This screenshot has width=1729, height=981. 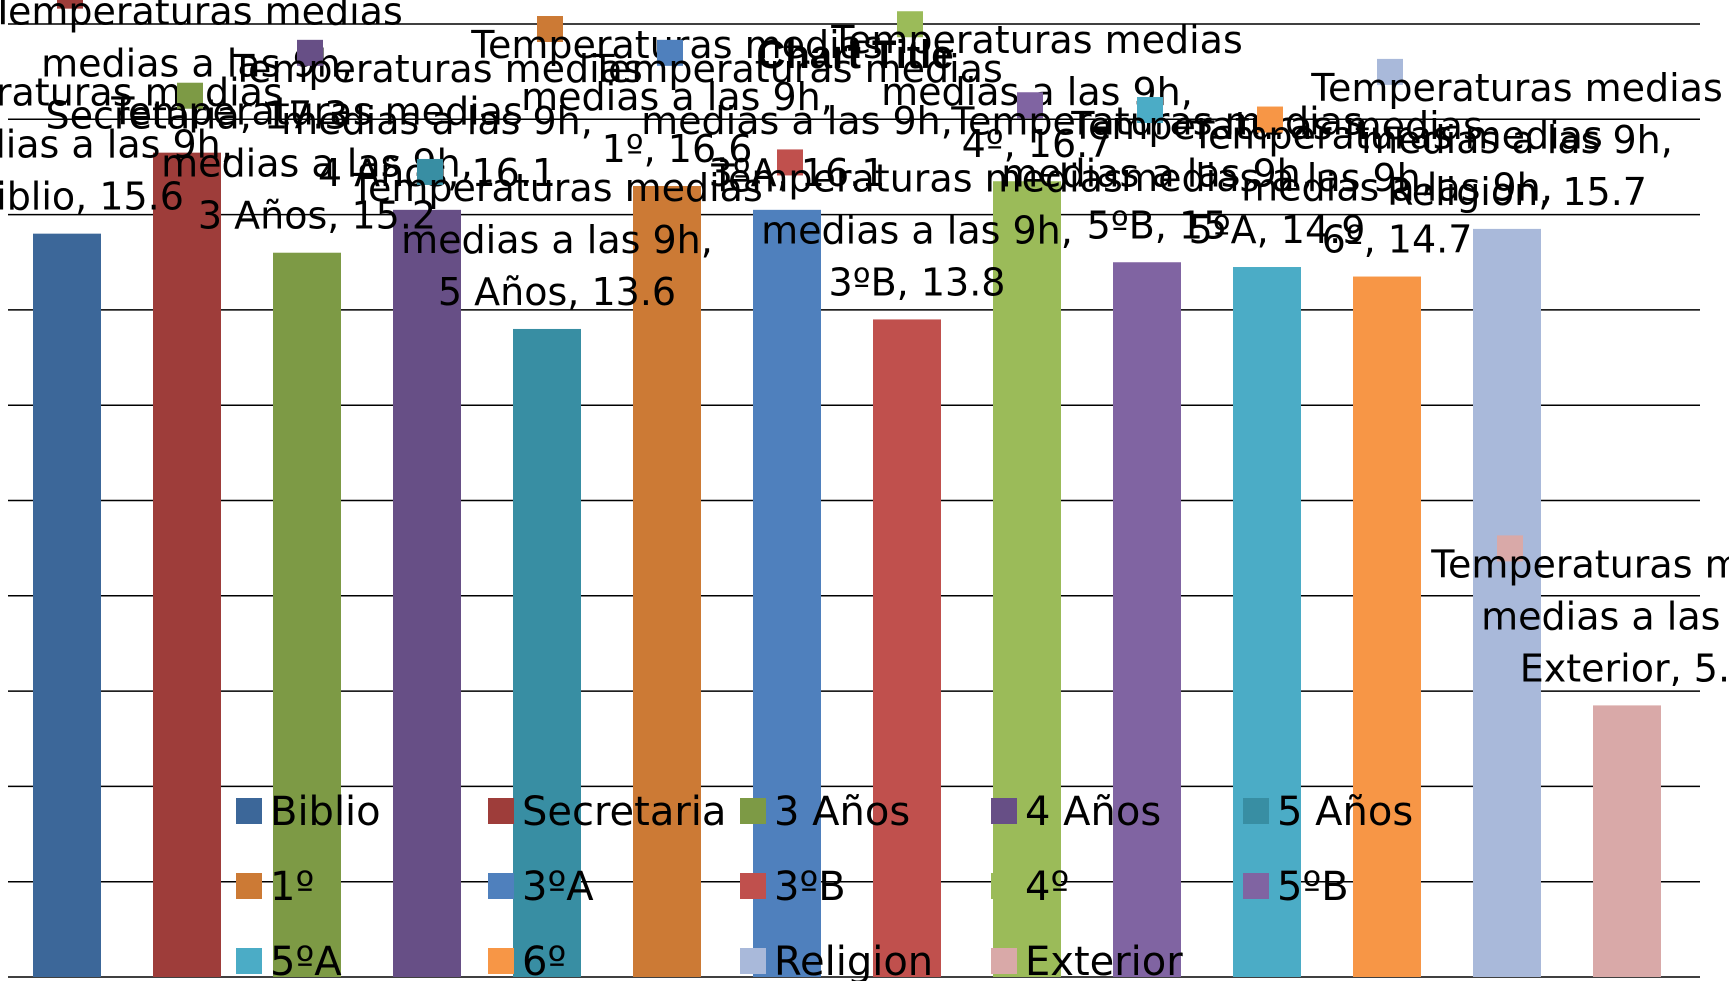 I want to click on legend-label: 4º, so click(x=1047, y=887).